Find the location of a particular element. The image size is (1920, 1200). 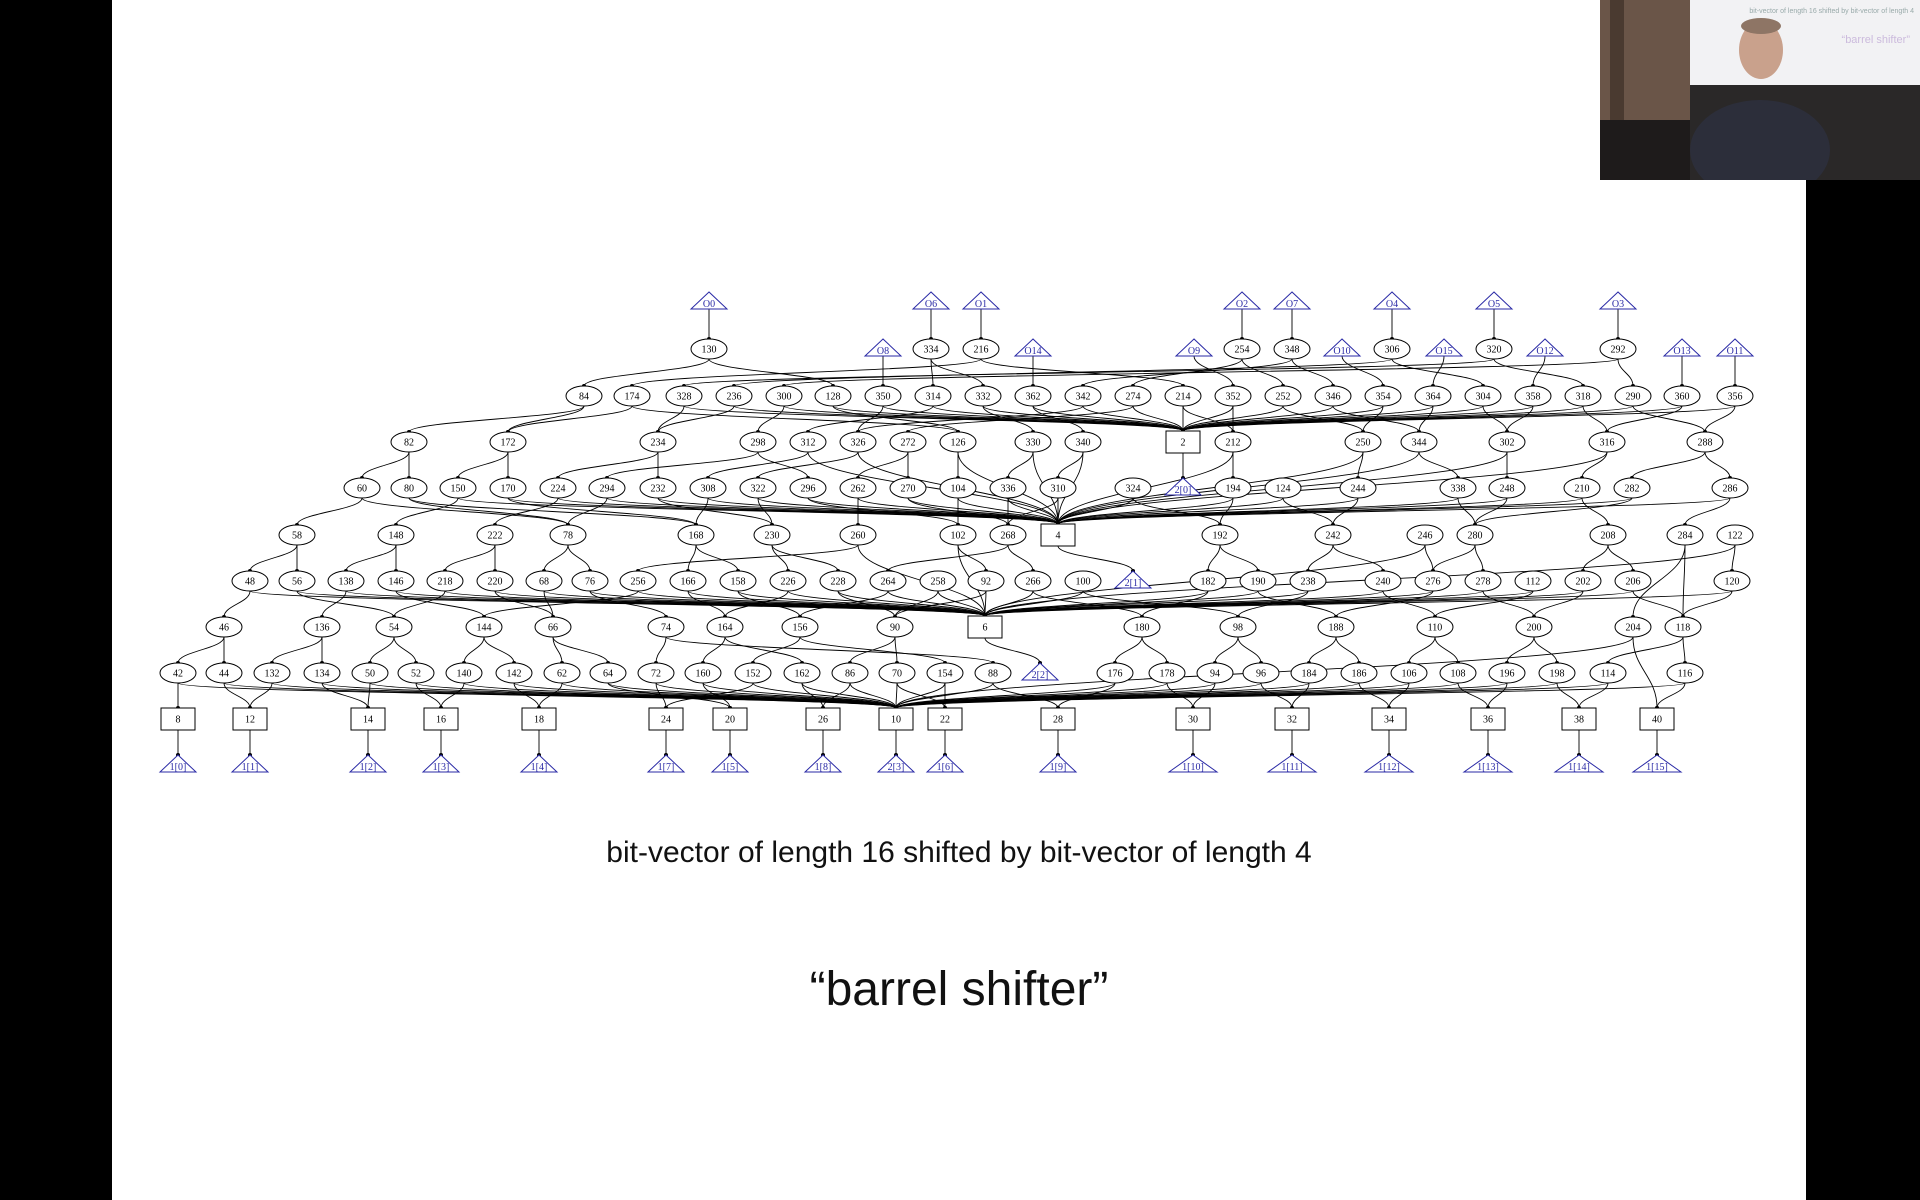

node-132: 132 is located at coordinates (272, 673).